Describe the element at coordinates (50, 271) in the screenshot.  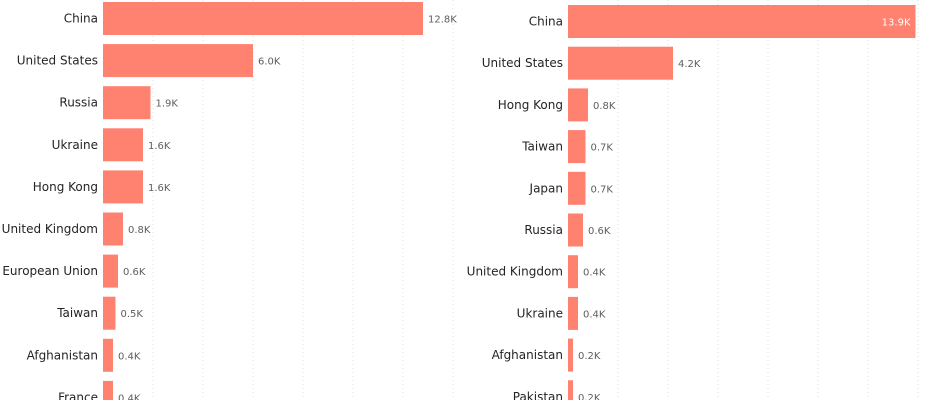
I see `left-category-label: European Union` at that location.